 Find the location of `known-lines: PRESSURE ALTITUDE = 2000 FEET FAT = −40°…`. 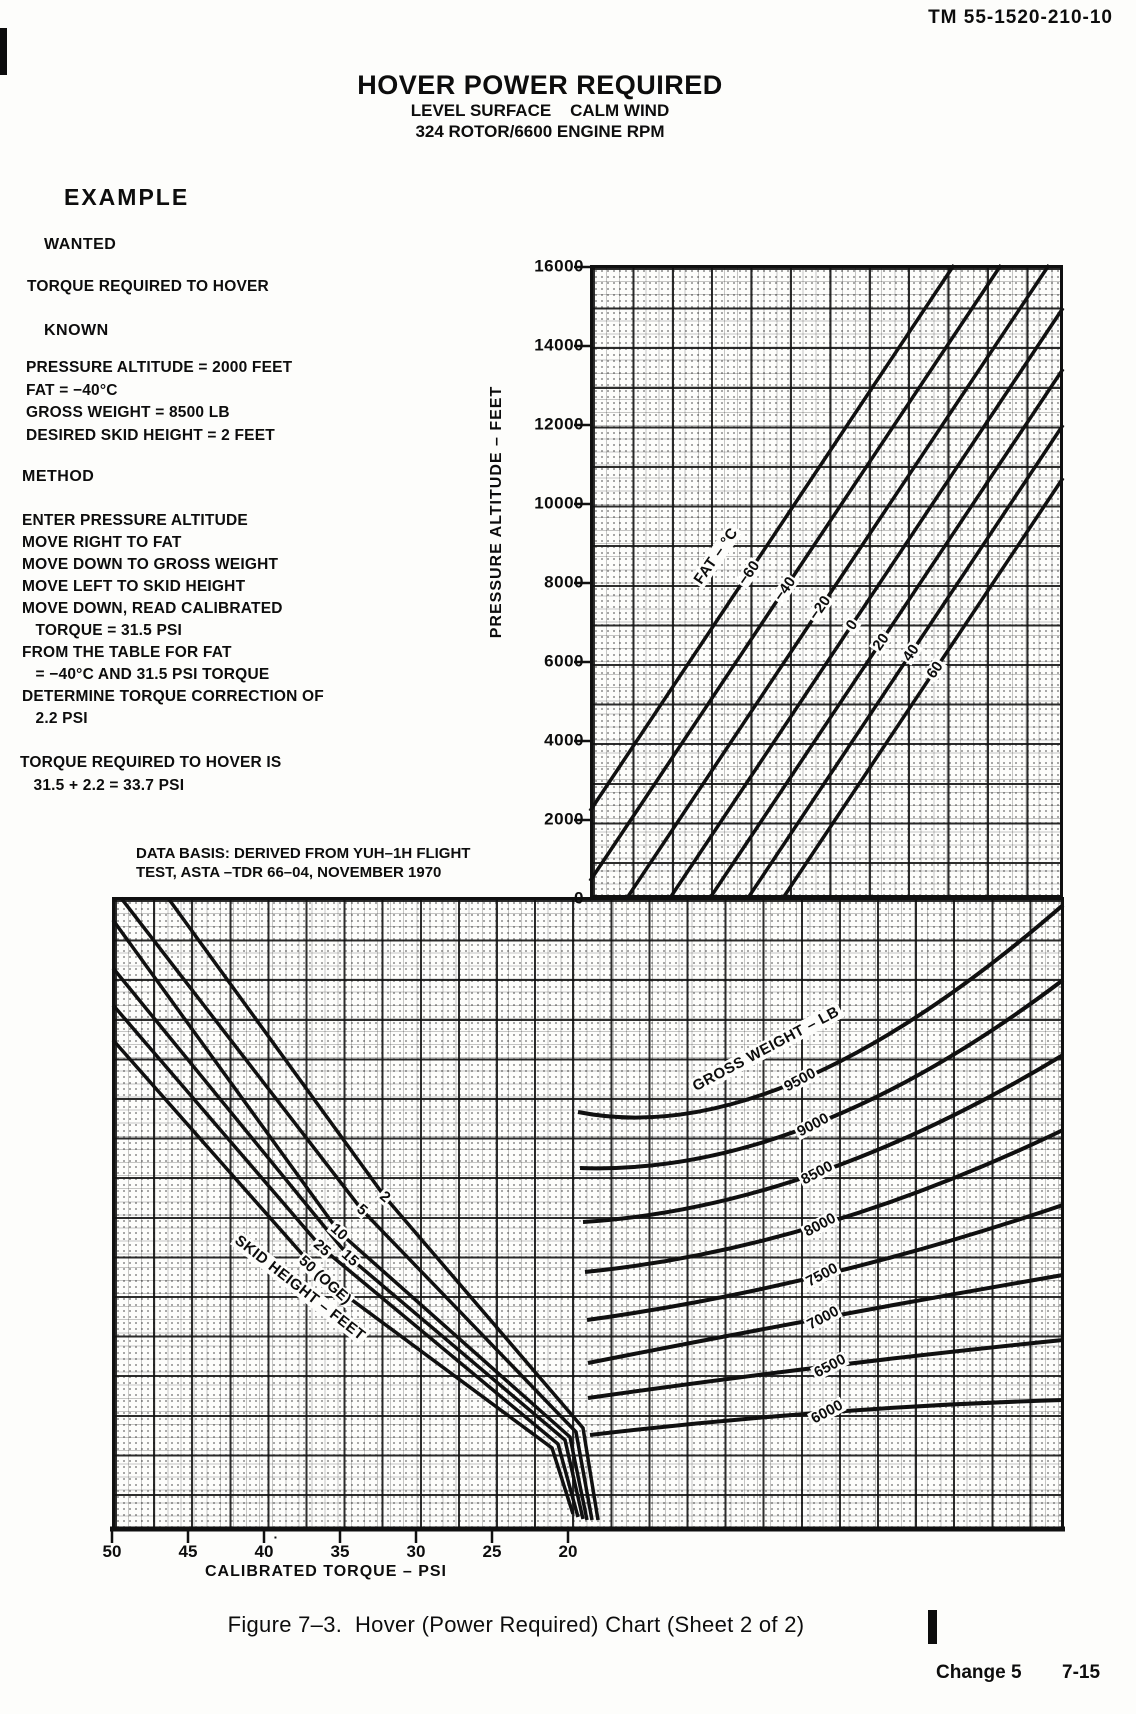

known-lines: PRESSURE ALTITUDE = 2000 FEET FAT = −40°… is located at coordinates (159, 402).